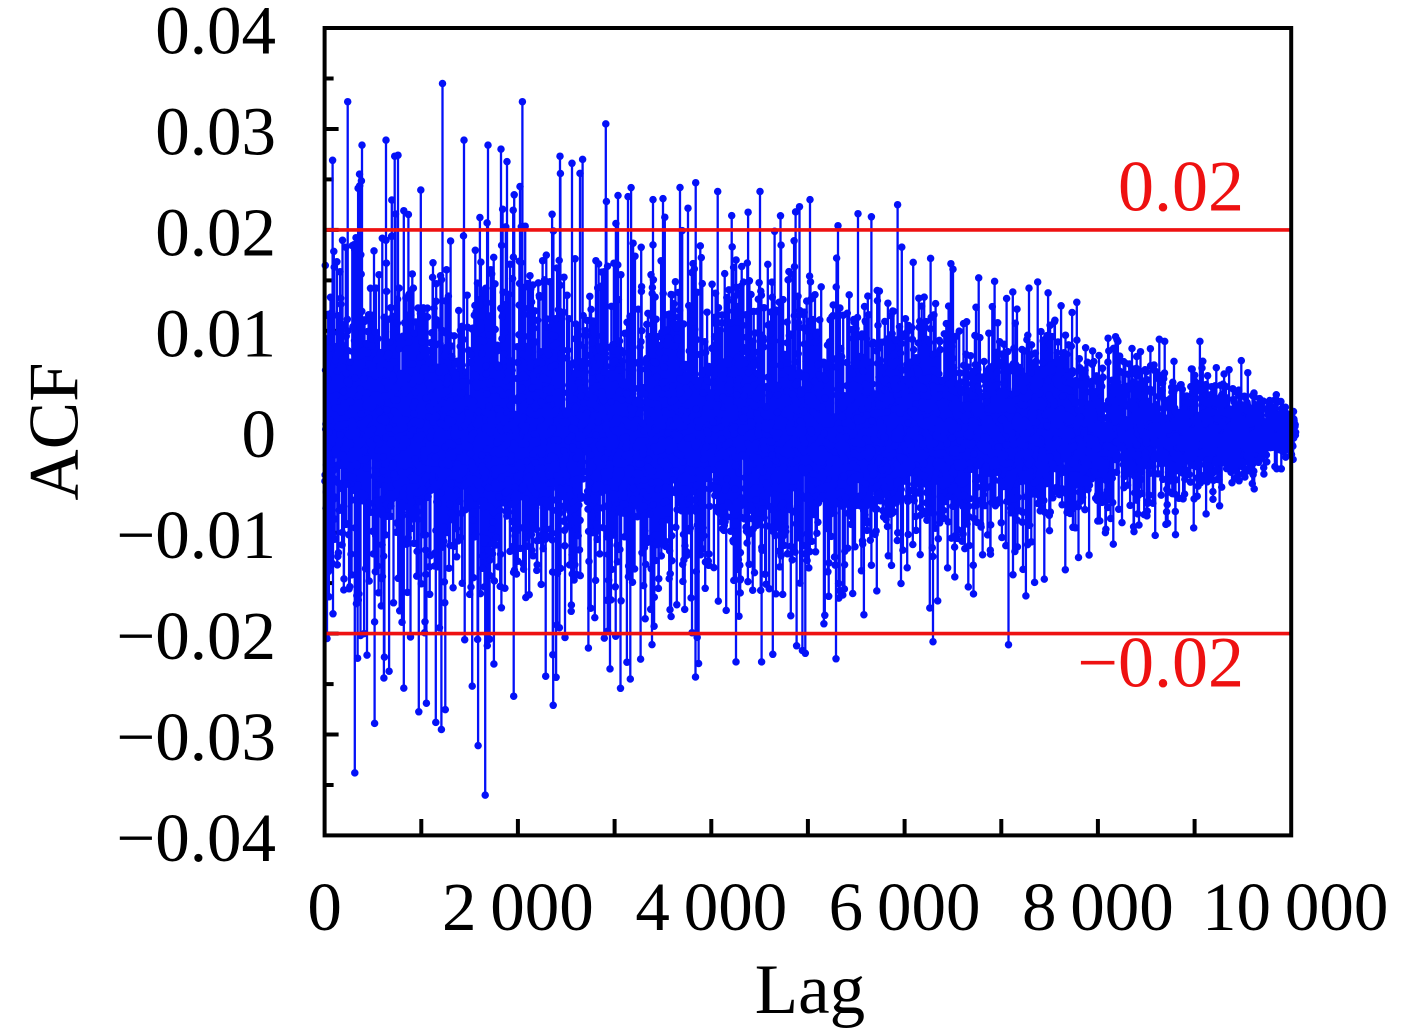  Describe the element at coordinates (518, 907) in the screenshot. I see `svg-text: 2 000` at that location.